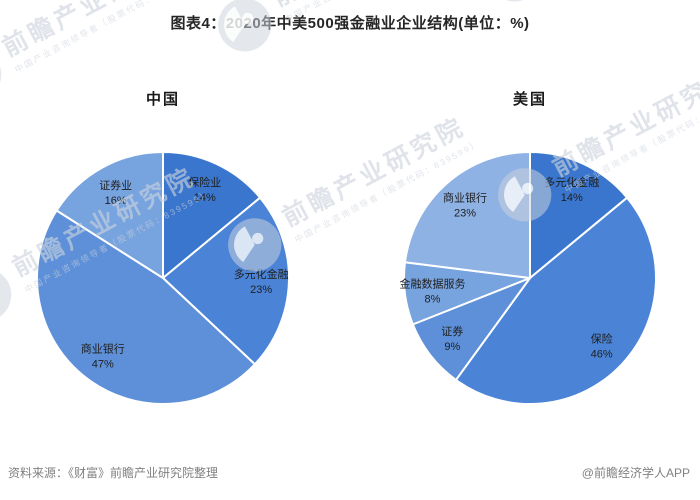 The height and width of the screenshot is (500, 700). I want to click on pie-title-china: 中国, so click(163, 99).